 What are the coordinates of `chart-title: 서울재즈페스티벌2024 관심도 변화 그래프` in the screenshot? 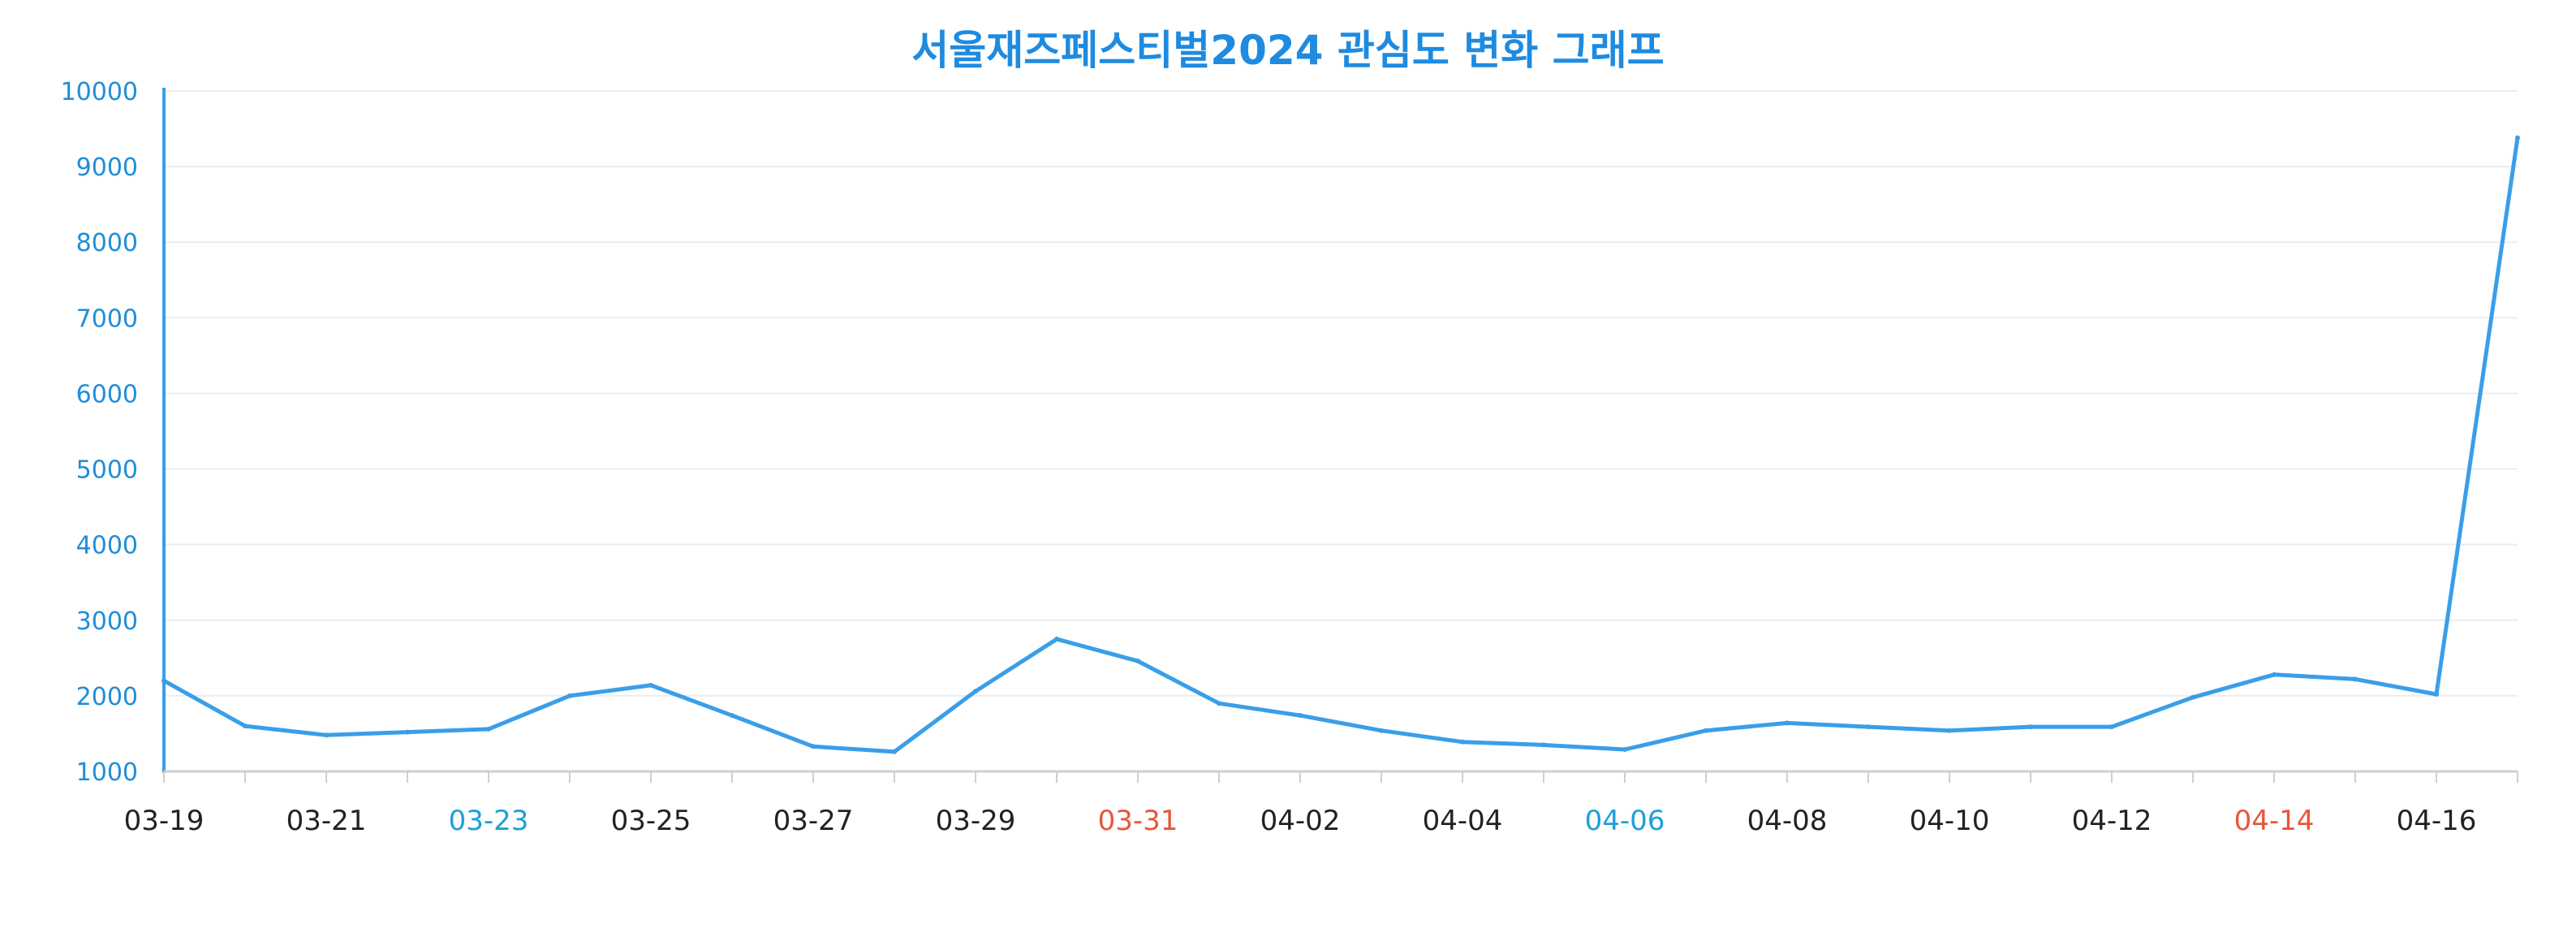 It's located at (1288, 50).